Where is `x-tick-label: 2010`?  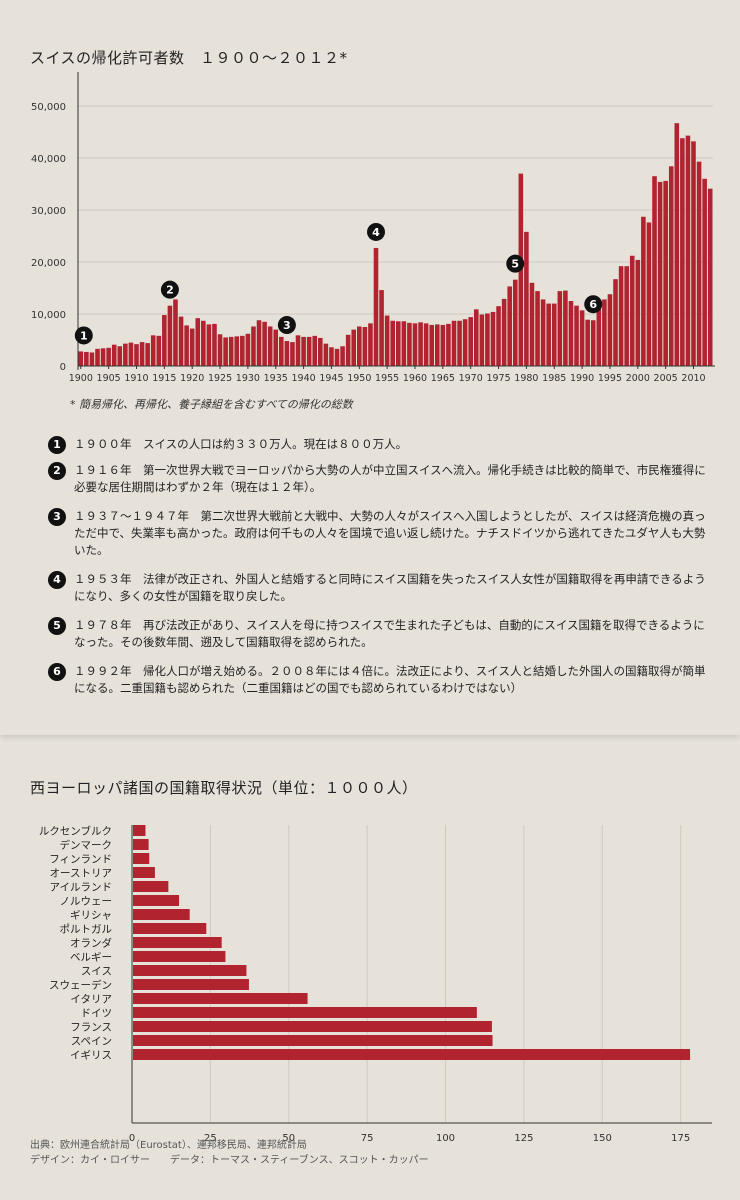
x-tick-label: 2010 is located at coordinates (693, 378).